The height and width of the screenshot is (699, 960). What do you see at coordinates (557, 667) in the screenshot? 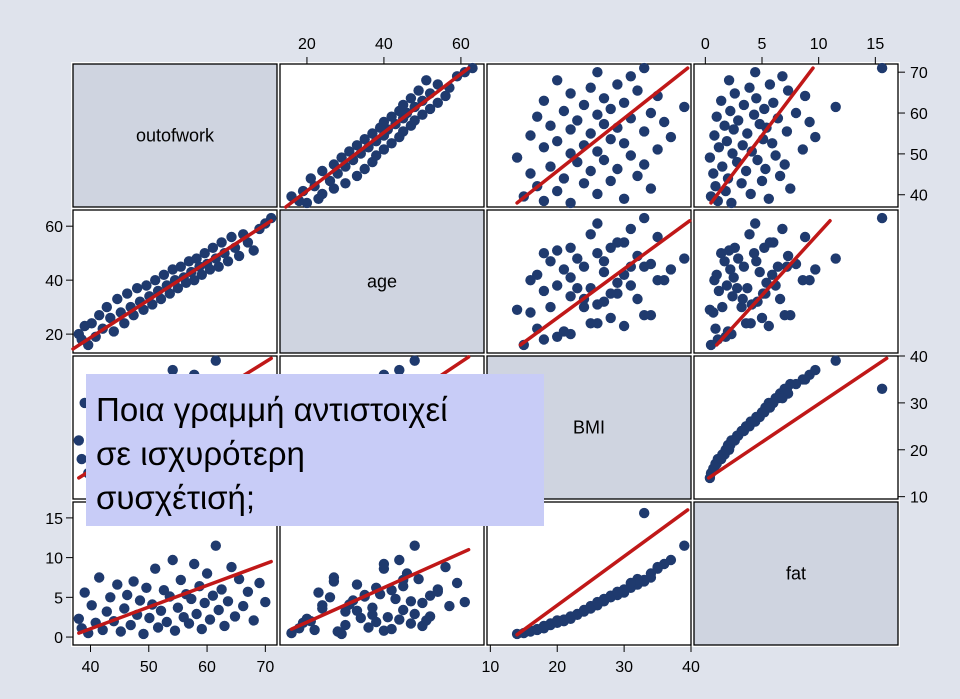
I see `tick-label-bottom-BMI: 20` at bounding box center [557, 667].